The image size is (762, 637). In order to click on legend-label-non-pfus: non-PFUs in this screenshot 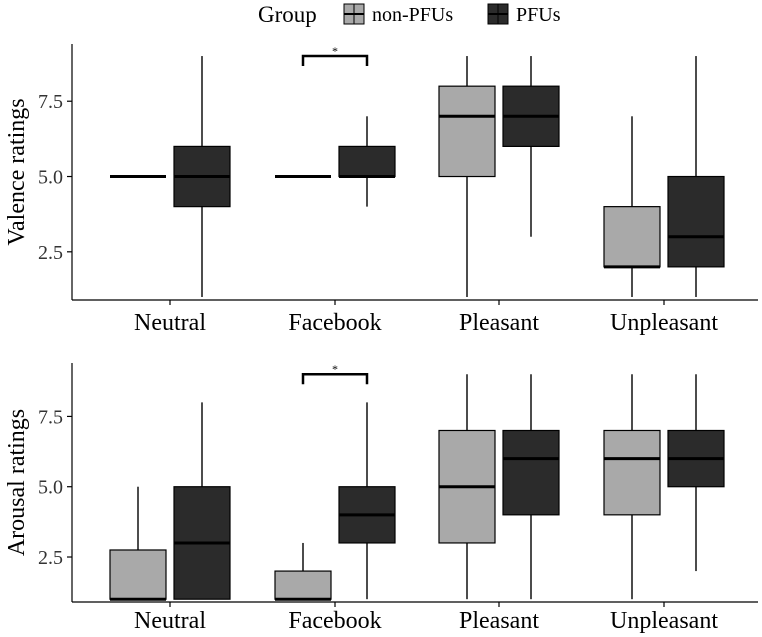, I will do `click(412, 15)`.